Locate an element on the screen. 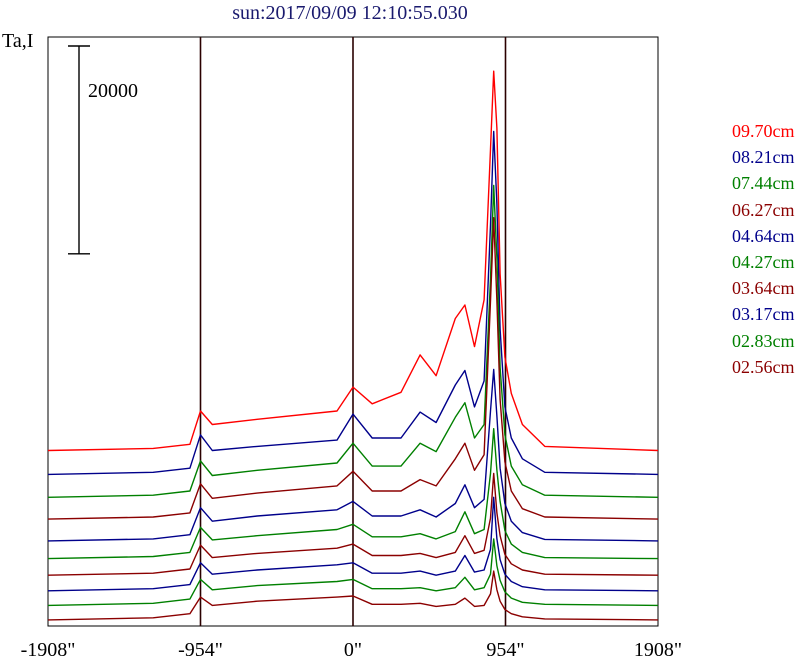 Image resolution: width=807 pixels, height=662 pixels. series-line-03.17cm is located at coordinates (353, 544).